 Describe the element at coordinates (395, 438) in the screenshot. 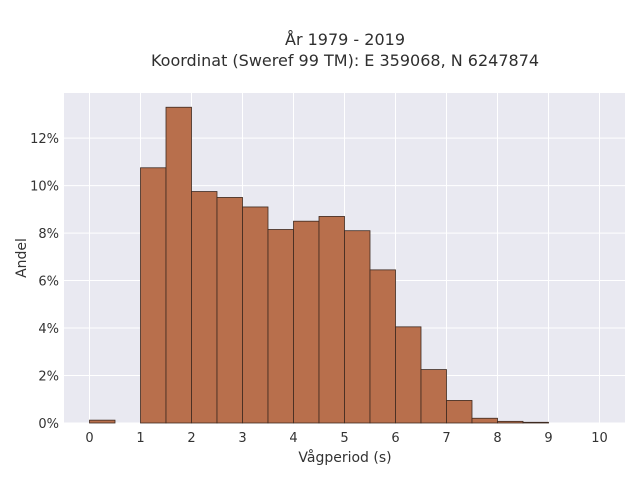

I see `x-tick-label: 6` at that location.